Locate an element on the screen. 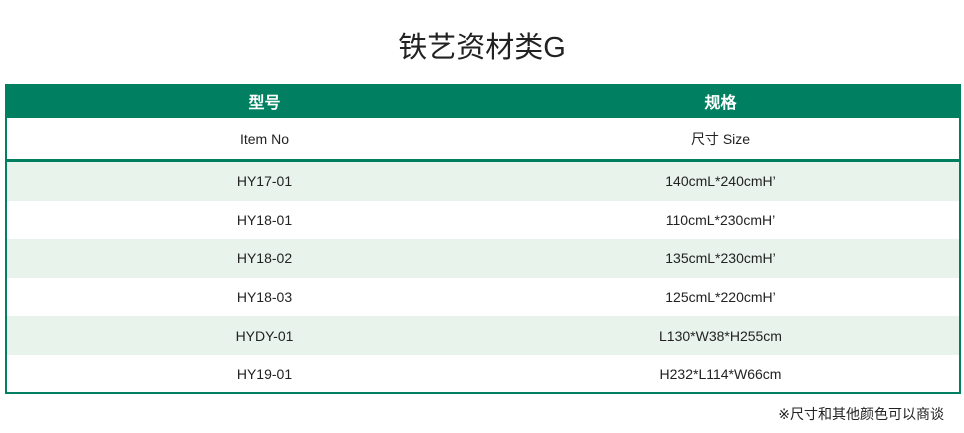 This screenshot has height=433, width=964. table-subheader: Item No 尺寸 Size is located at coordinates (483, 140).